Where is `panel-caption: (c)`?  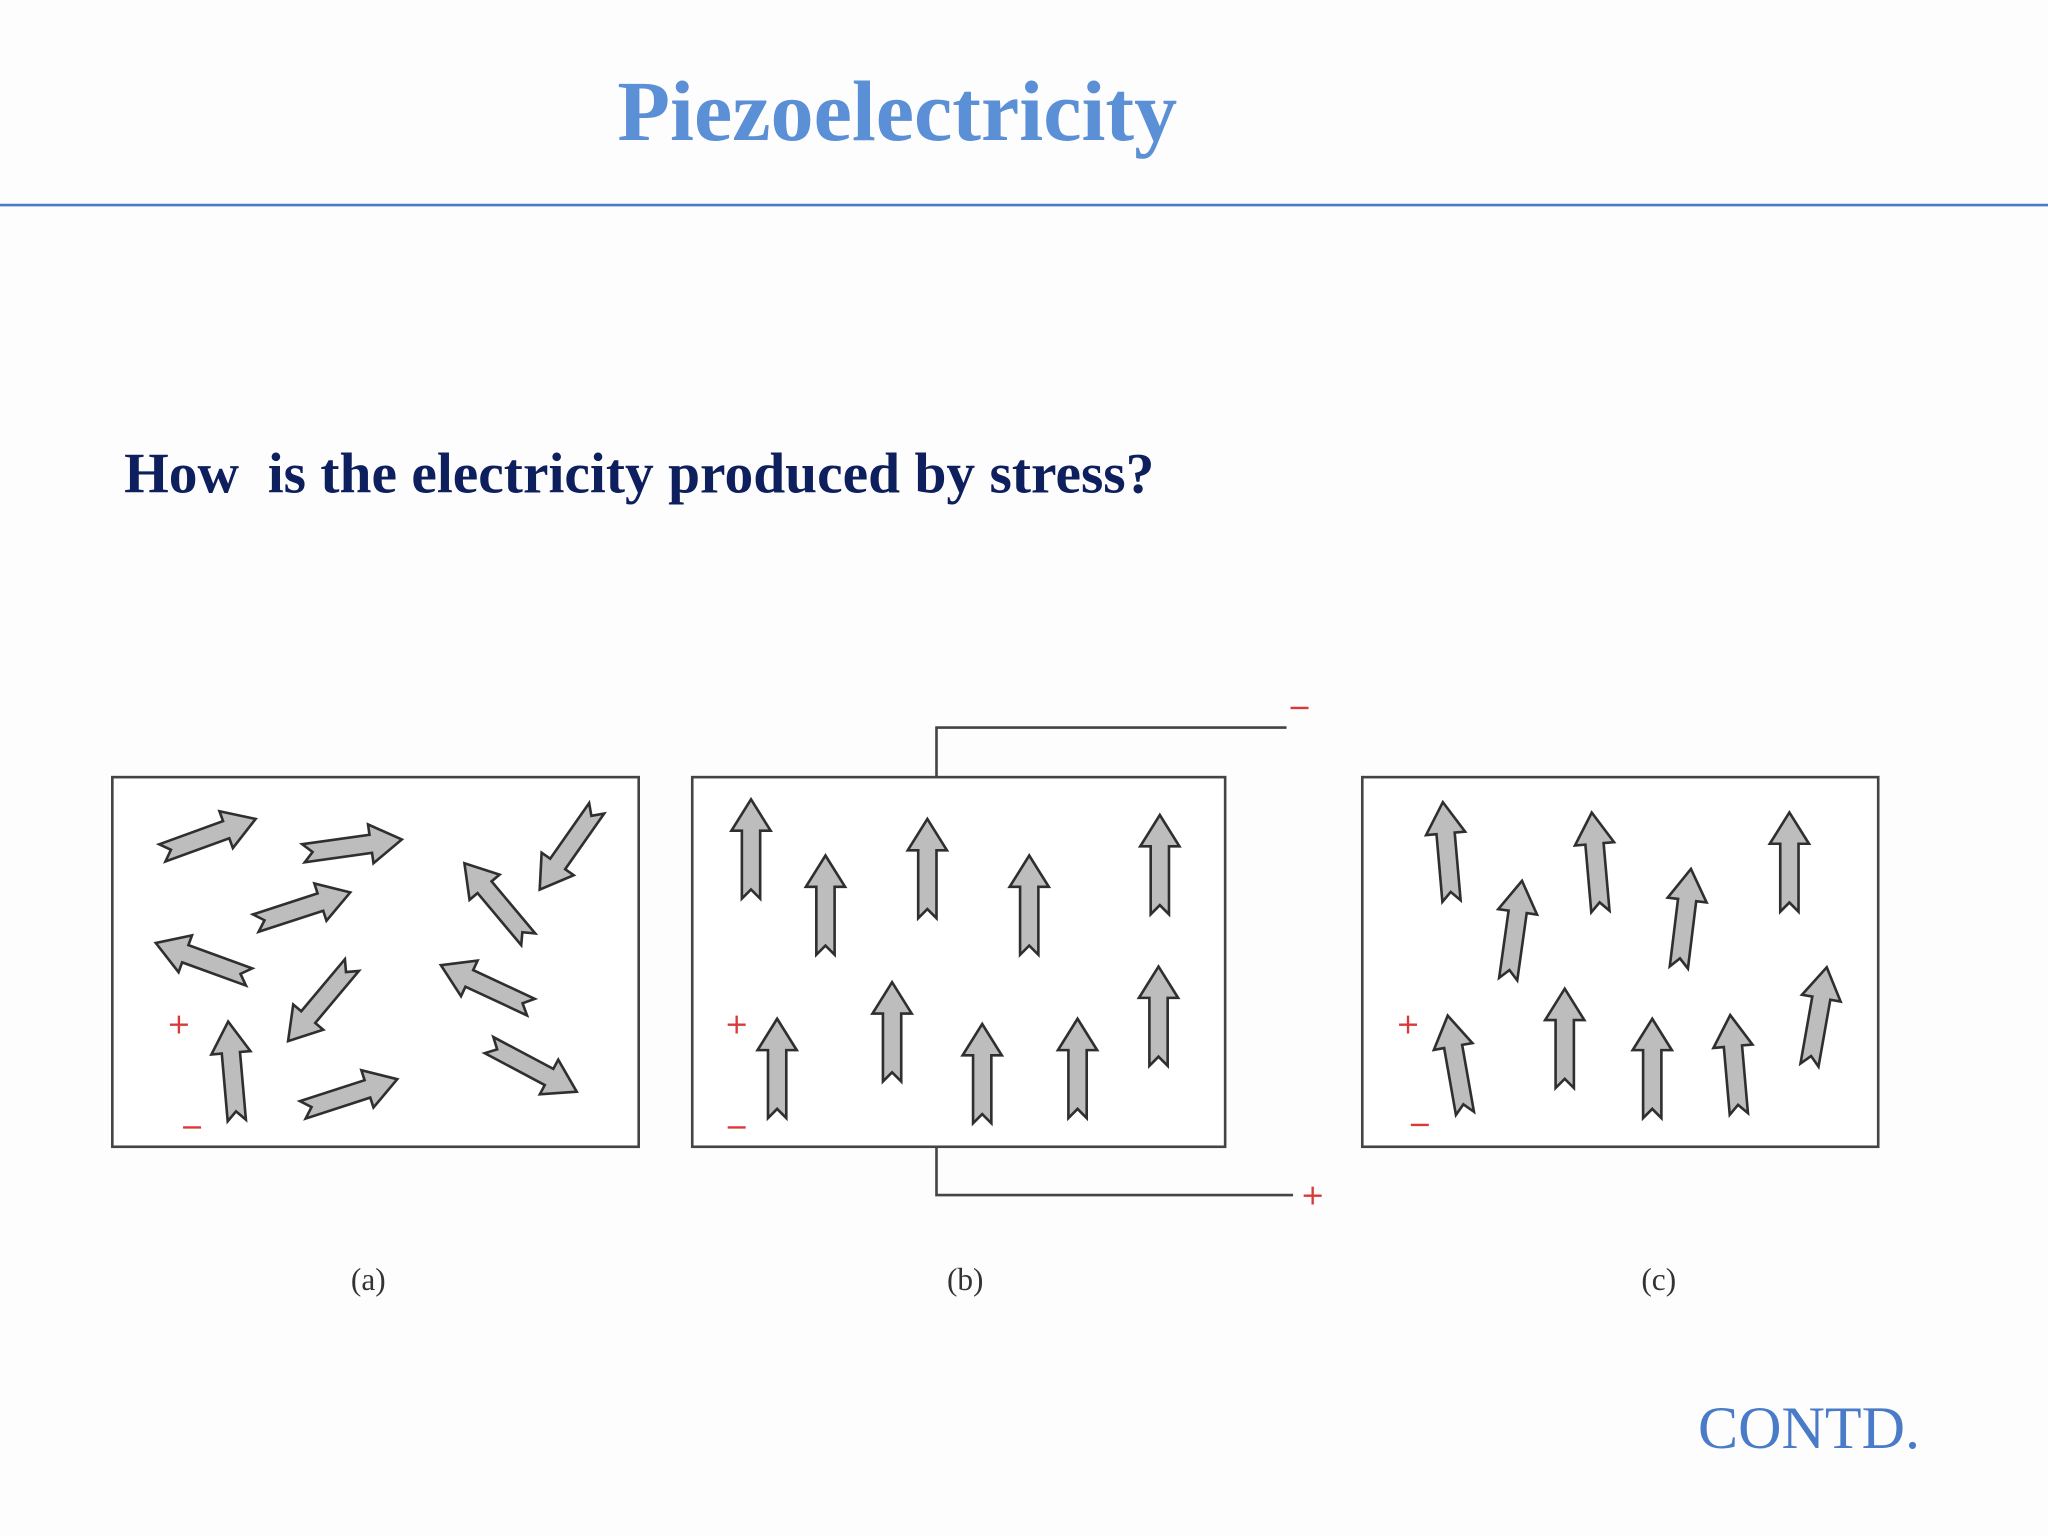
panel-caption: (c) is located at coordinates (1658, 1279).